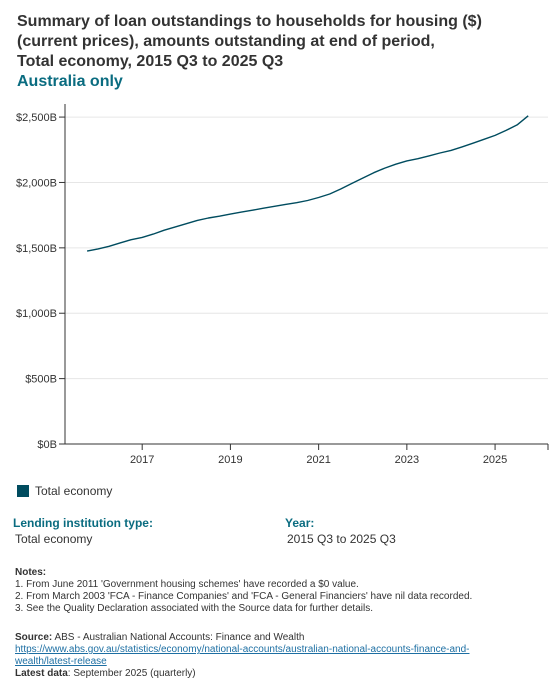 Image resolution: width=560 pixels, height=700 pixels. I want to click on filter-year-label: Year:, so click(300, 523).